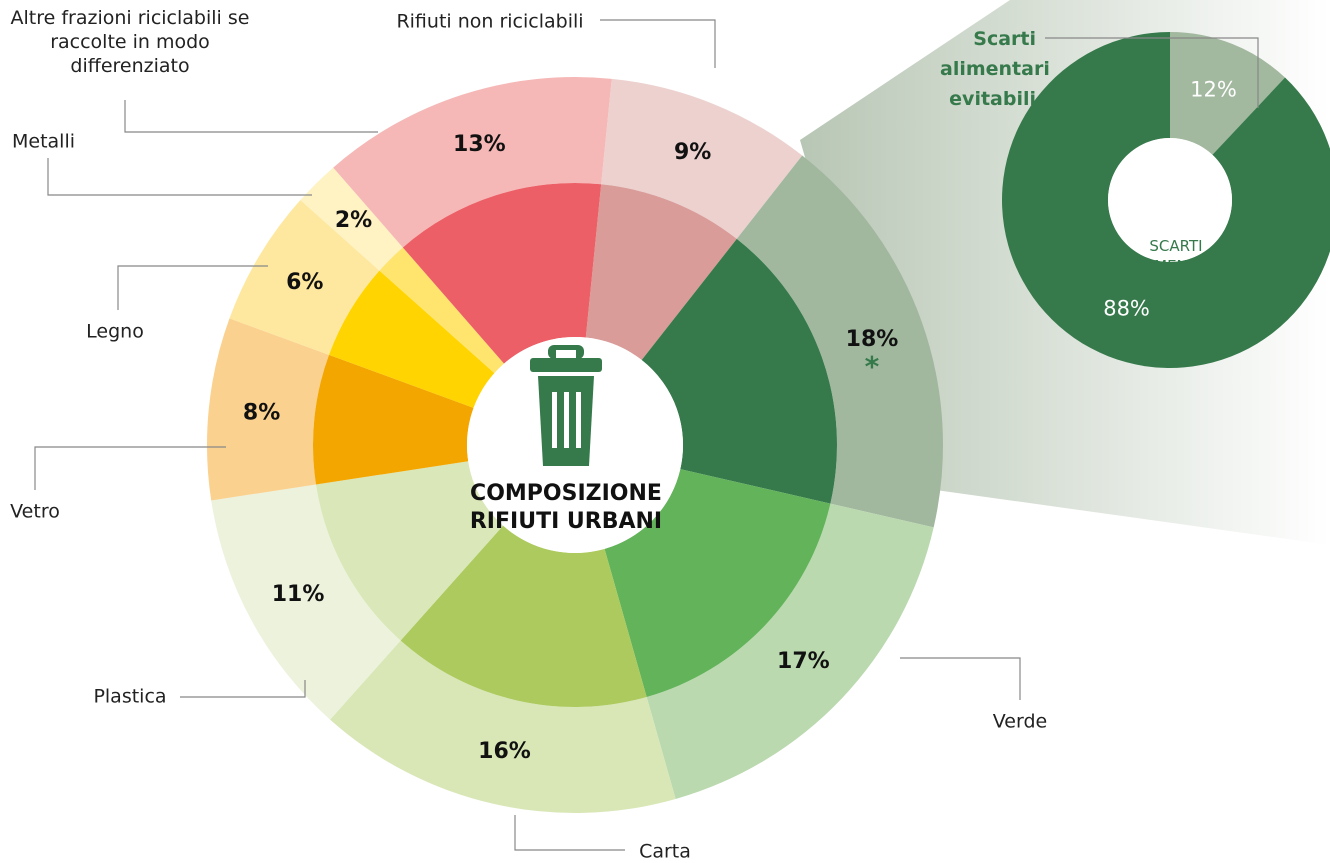 This screenshot has width=1330, height=863. I want to click on value-label: 12%, so click(1213, 89).